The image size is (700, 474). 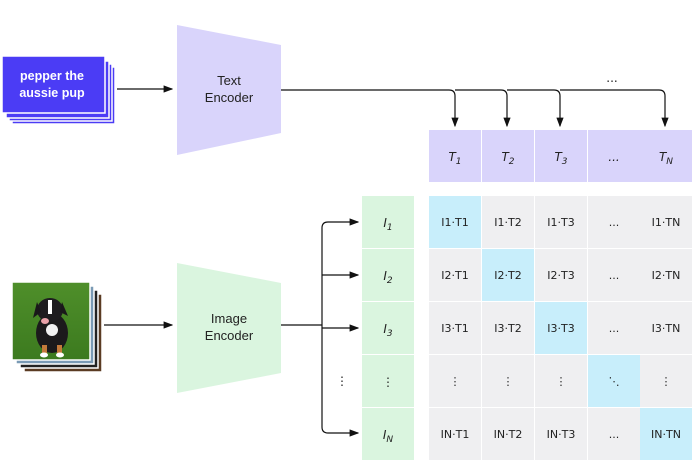 What do you see at coordinates (52, 76) in the screenshot?
I see `text-input-line: pepper the` at bounding box center [52, 76].